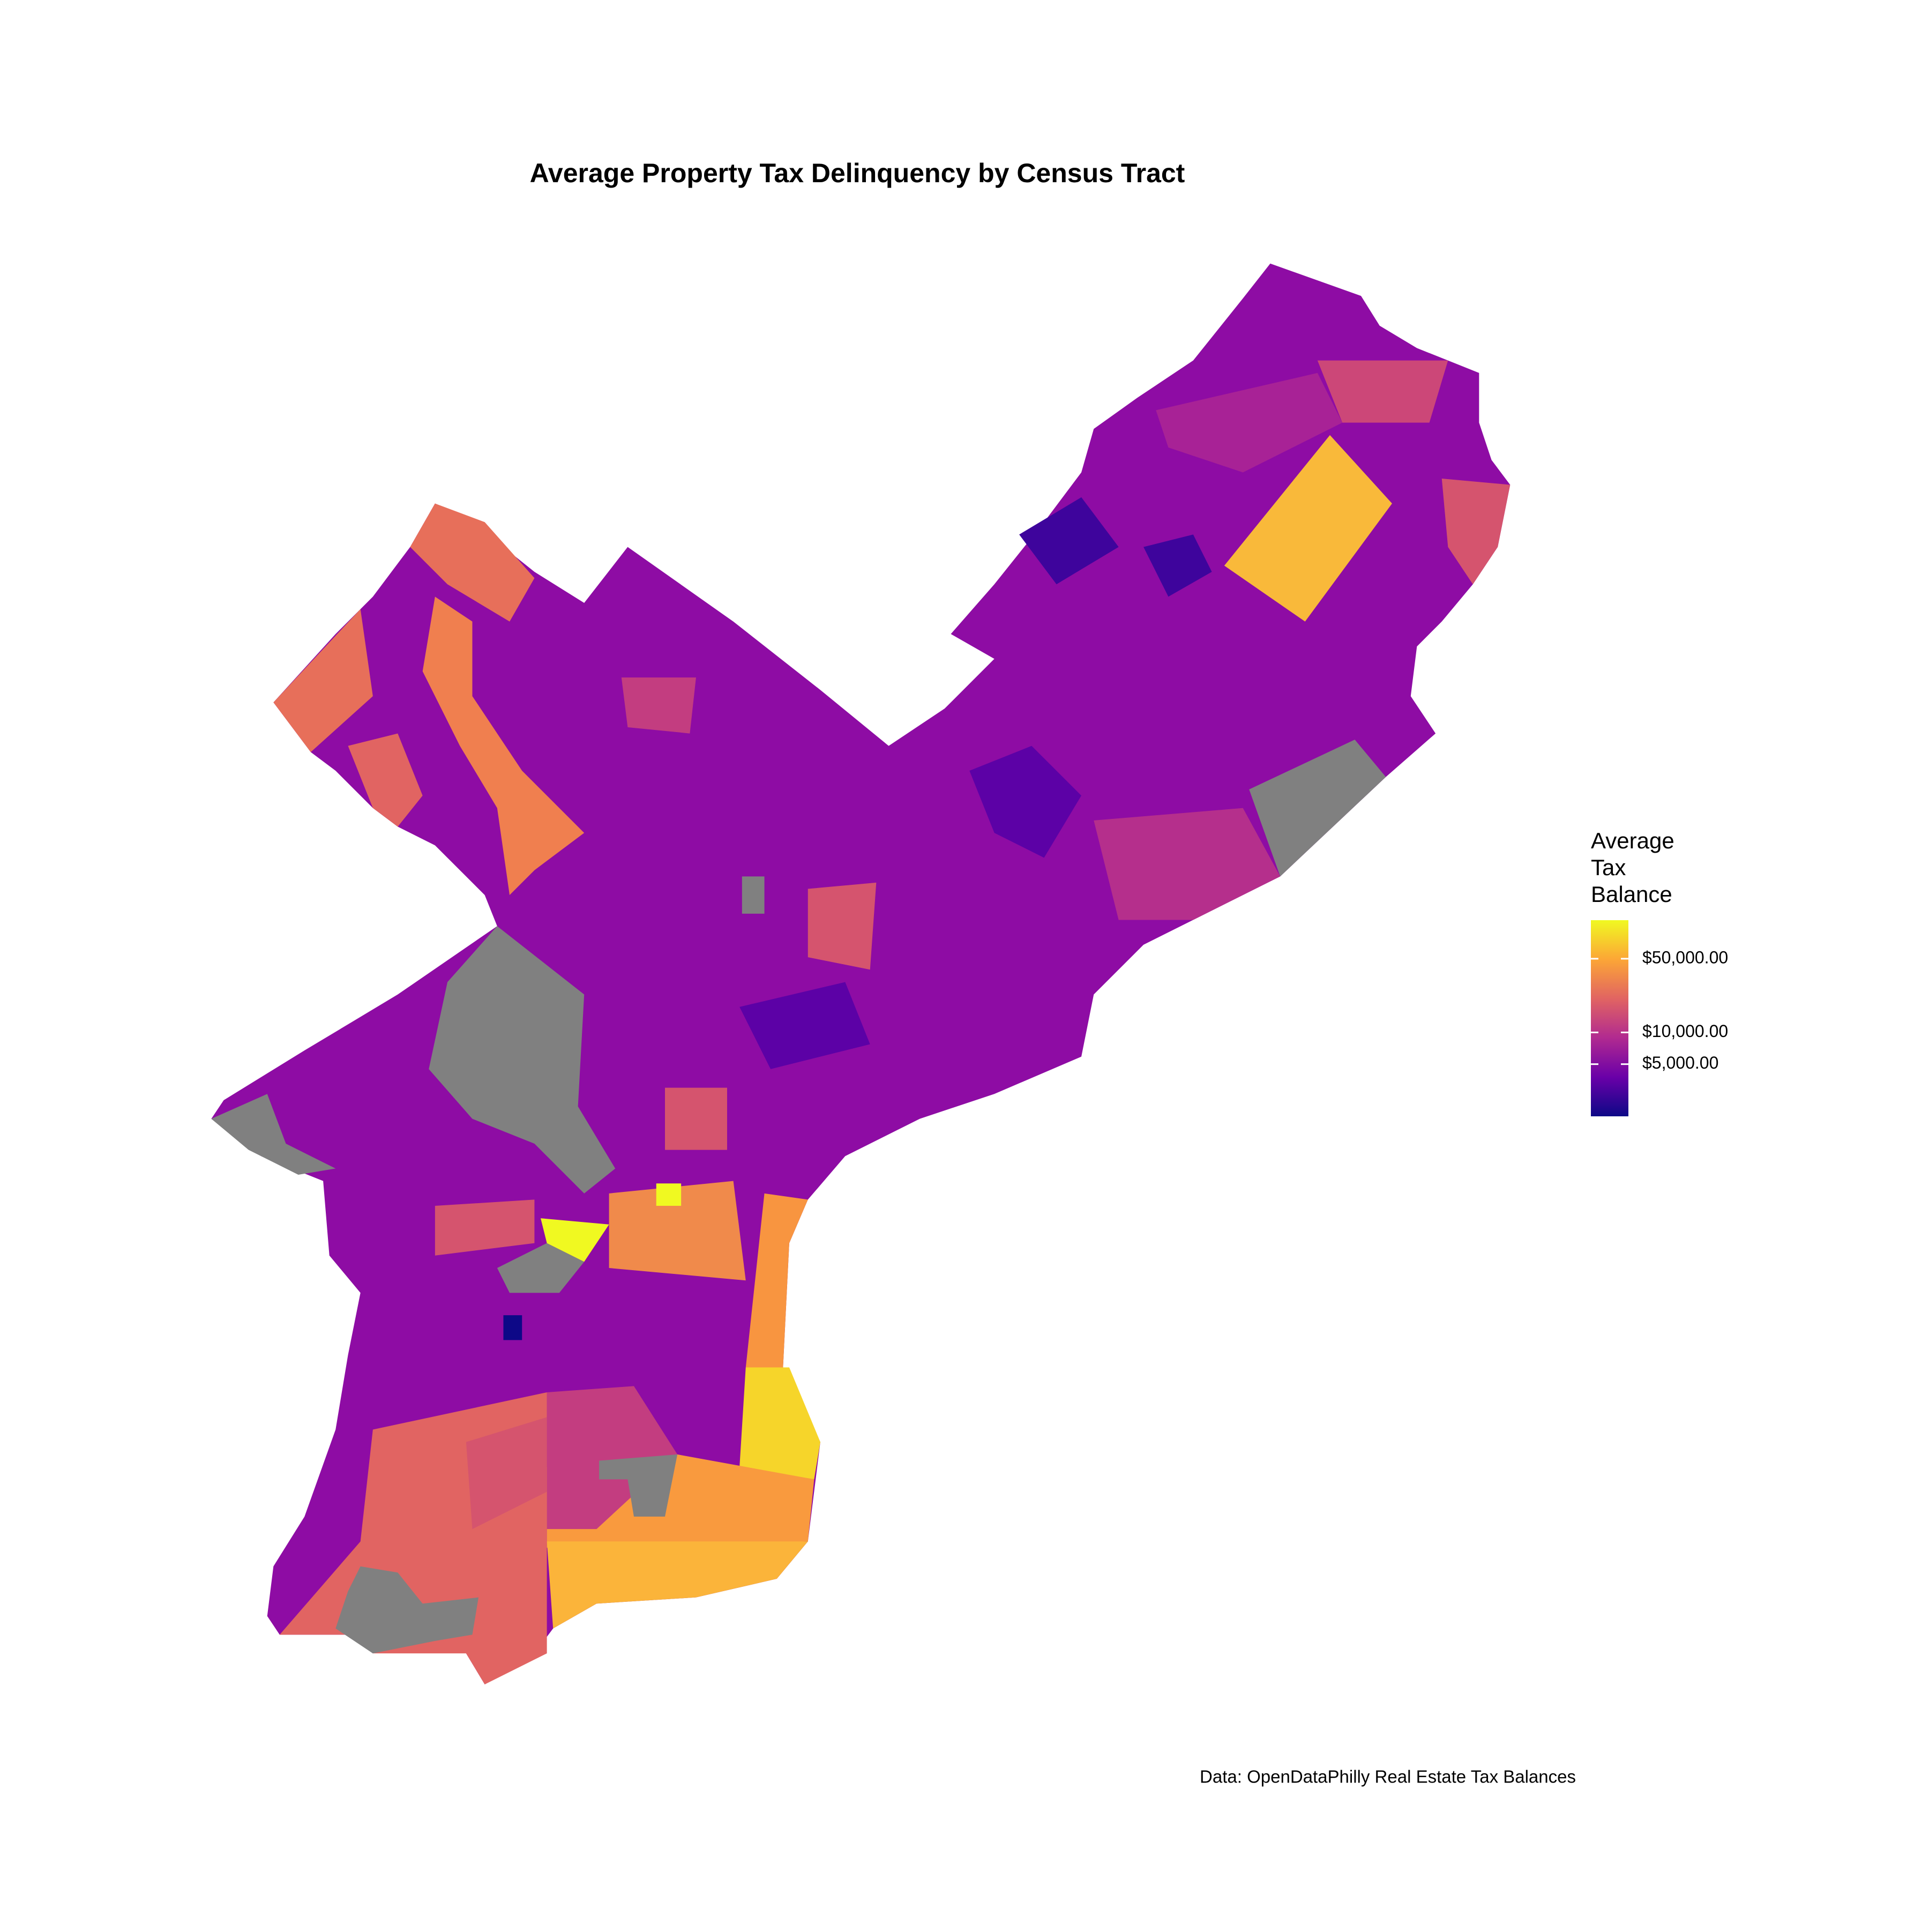  I want to click on legend-tick-label: $50,000.00, so click(1685, 957).